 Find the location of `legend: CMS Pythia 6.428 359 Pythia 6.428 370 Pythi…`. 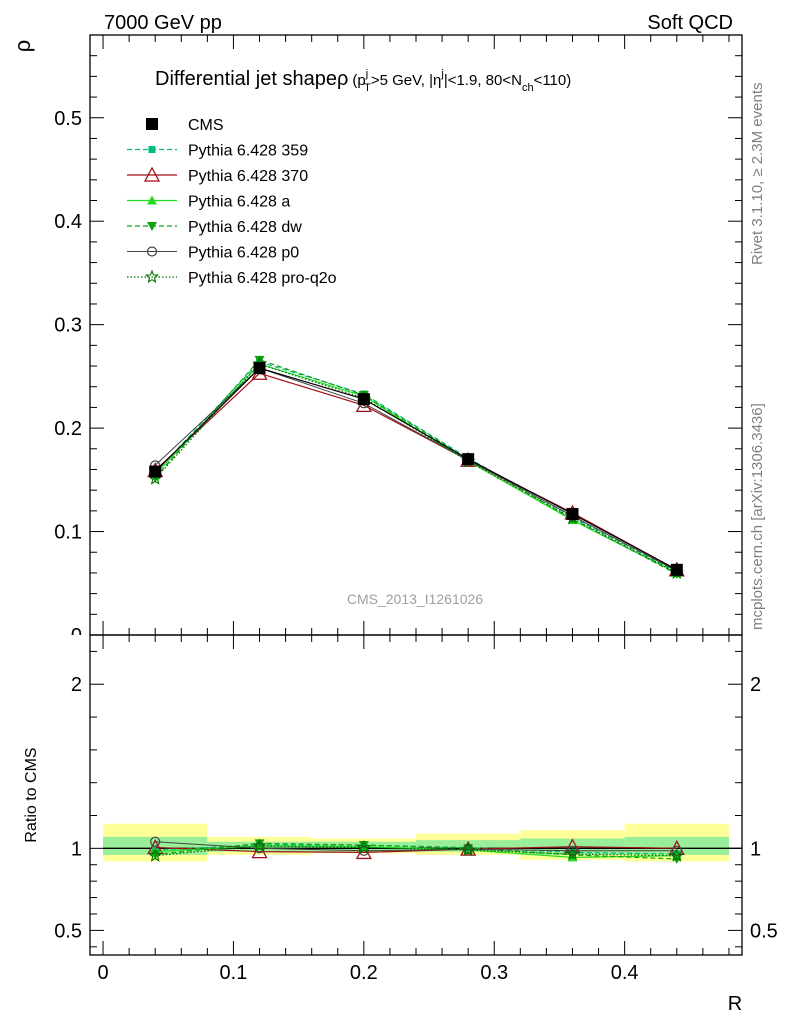

legend: CMS Pythia 6.428 359 Pythia 6.428 370 Pythi… is located at coordinates (232, 202).